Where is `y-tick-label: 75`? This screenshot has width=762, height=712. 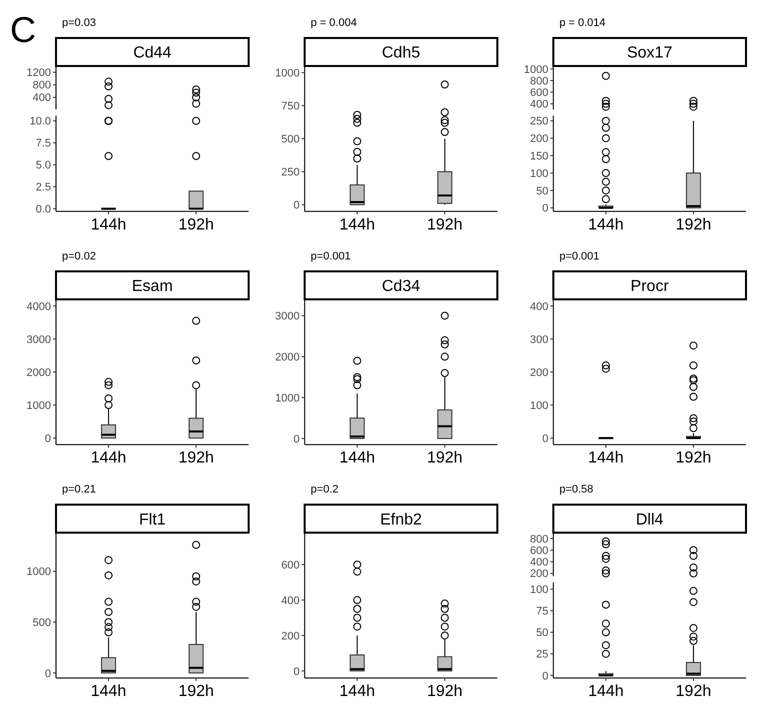 y-tick-label: 75 is located at coordinates (542, 612).